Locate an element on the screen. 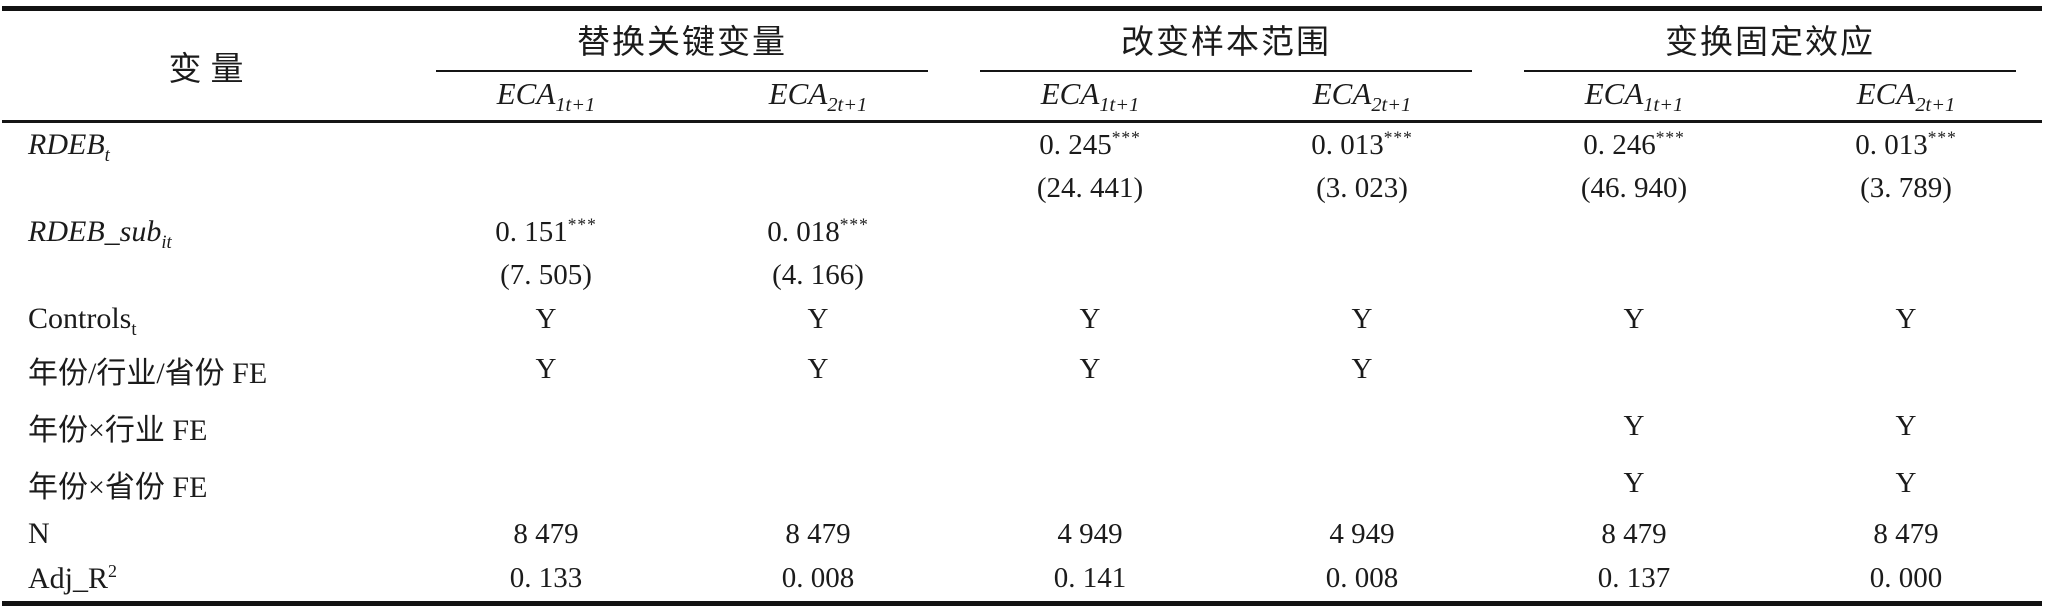 The image size is (2048, 608). cell-r1-c4: 0. 013*** is located at coordinates (1362, 145).